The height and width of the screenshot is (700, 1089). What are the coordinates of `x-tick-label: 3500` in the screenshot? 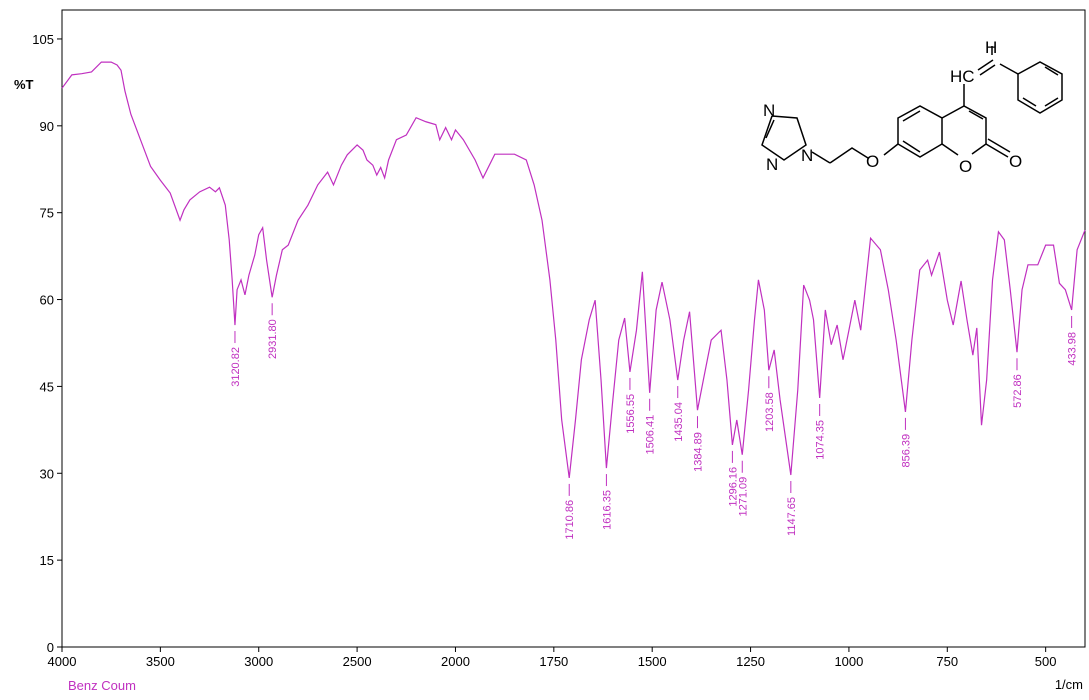 It's located at (160, 661).